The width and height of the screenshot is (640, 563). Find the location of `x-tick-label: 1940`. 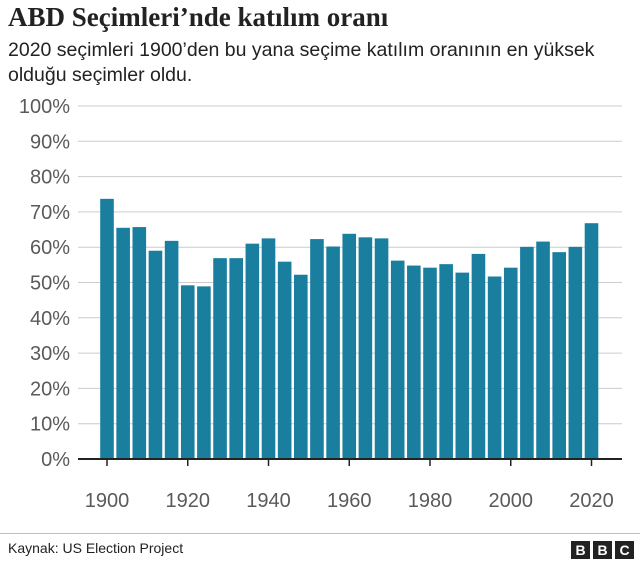

x-tick-label: 1940 is located at coordinates (268, 501).